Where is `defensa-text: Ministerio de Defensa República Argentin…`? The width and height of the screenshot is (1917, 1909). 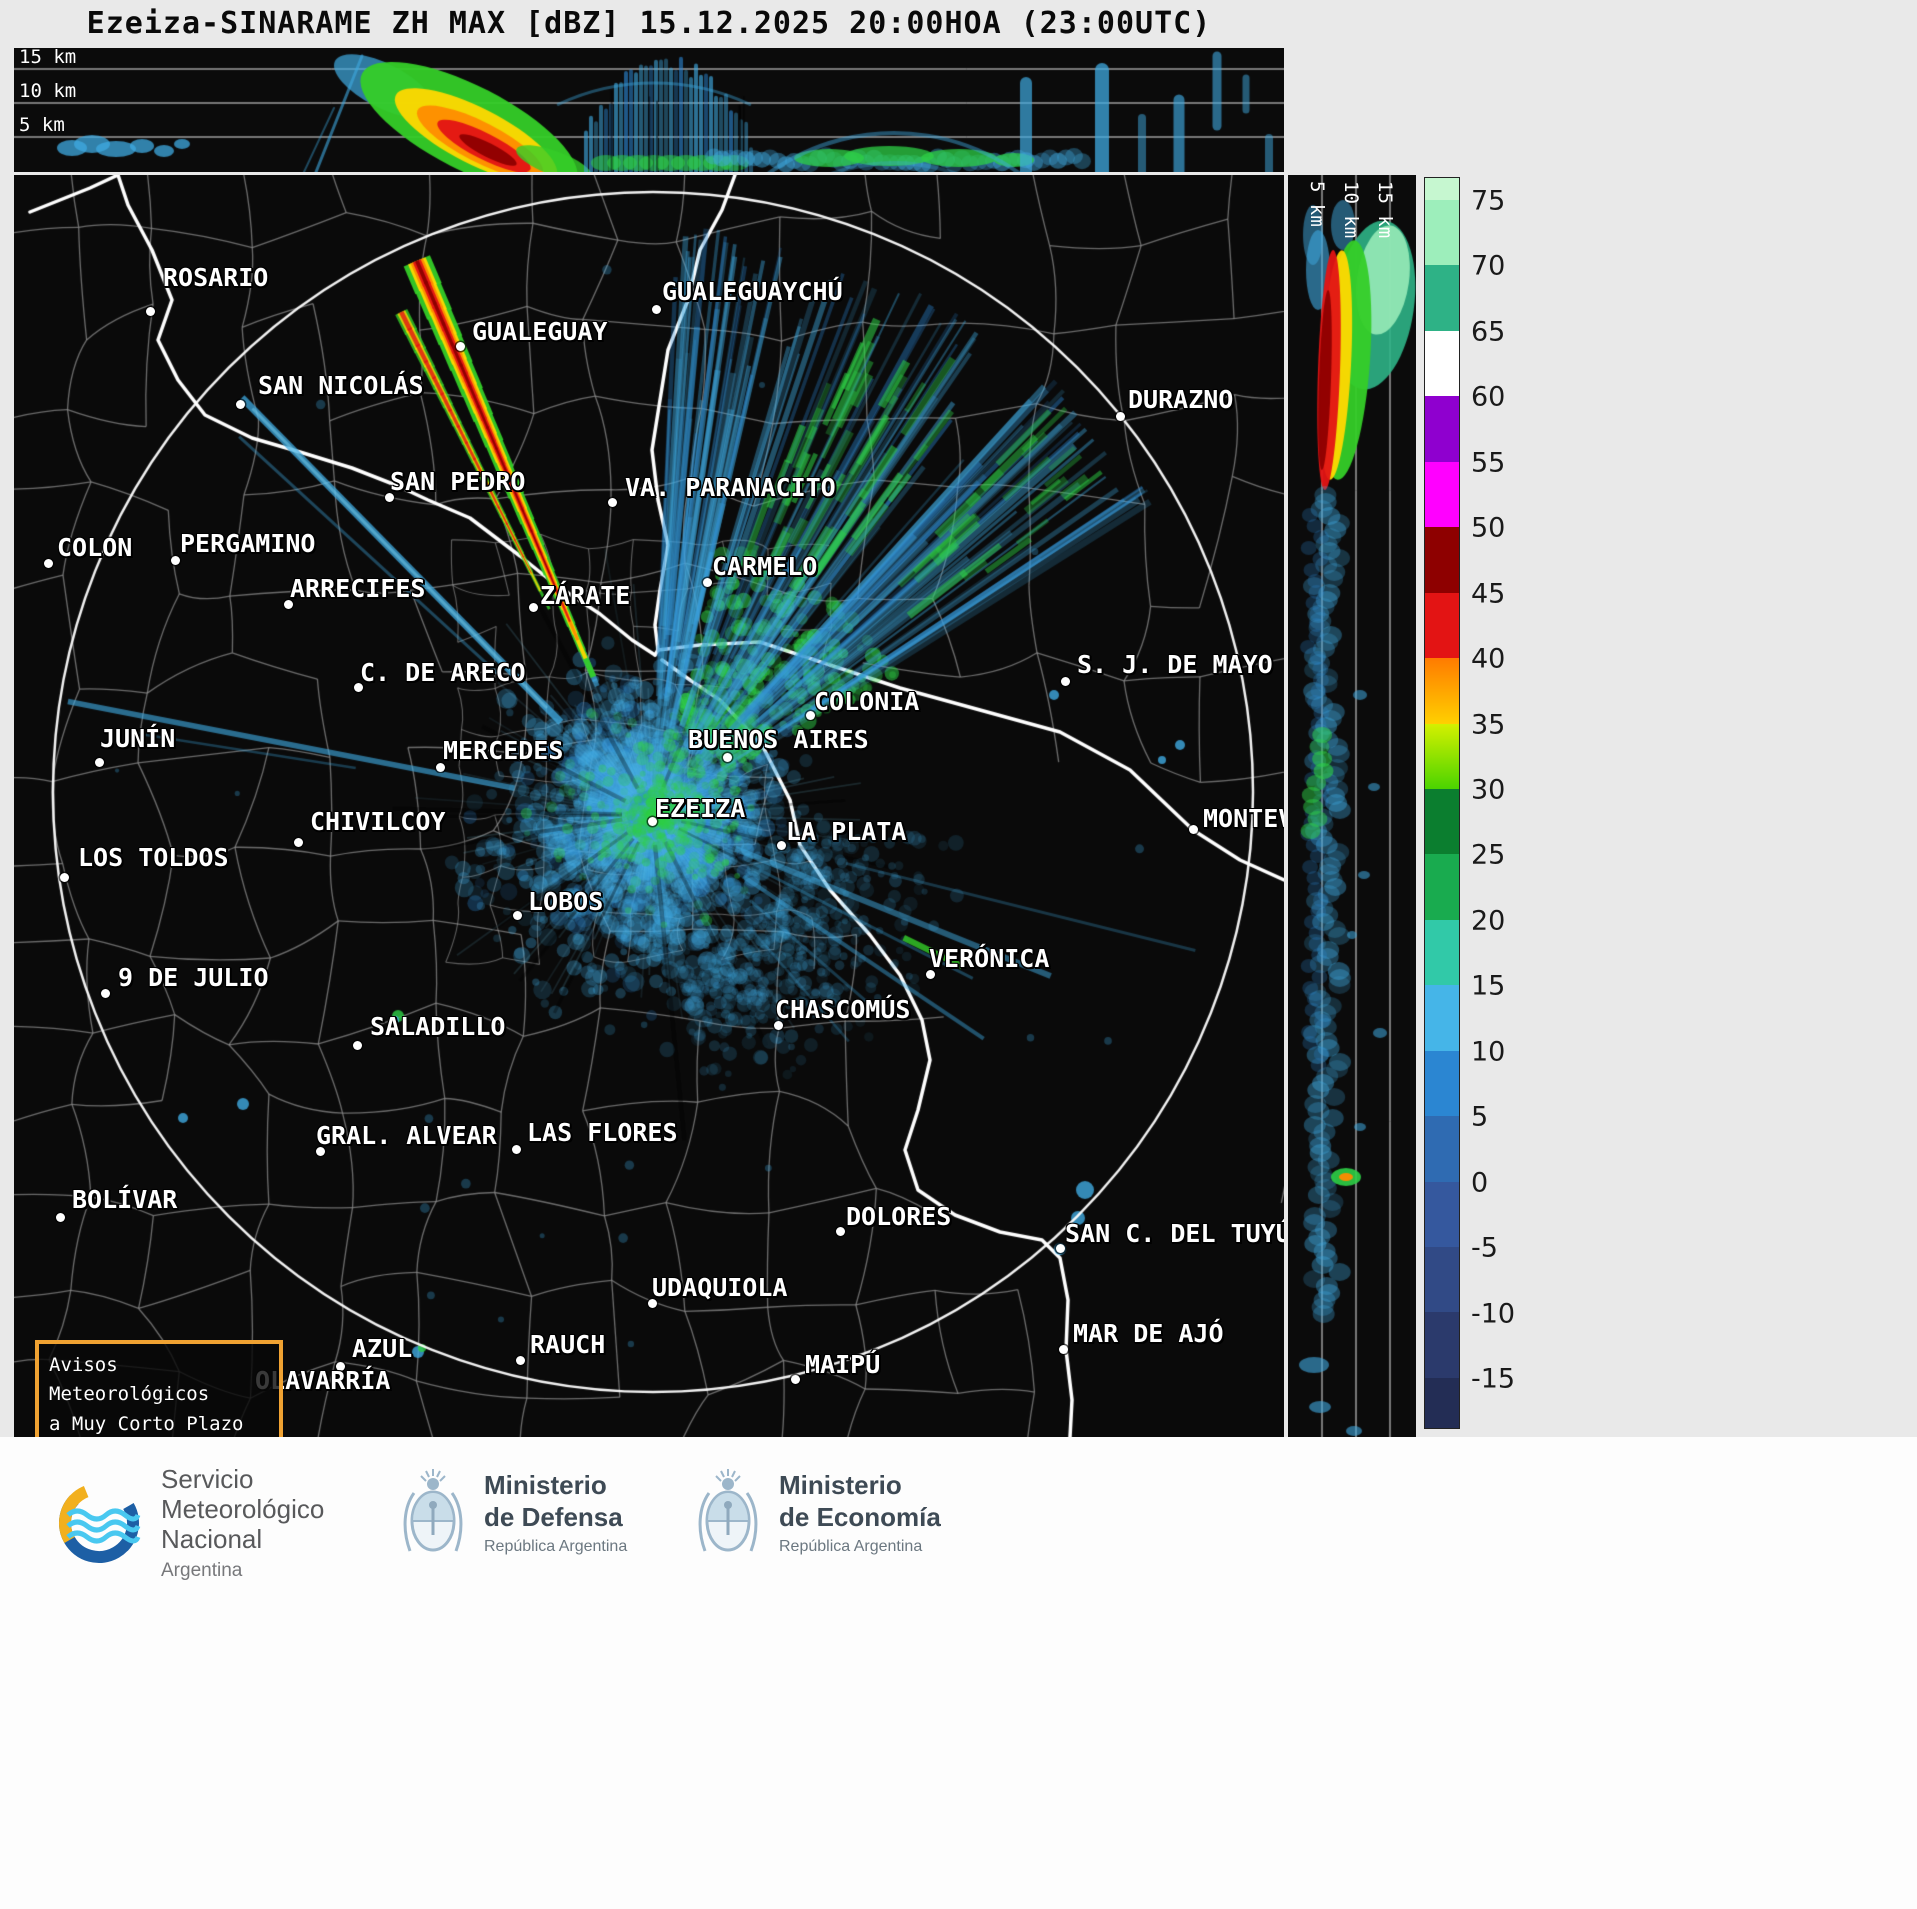 defensa-text: Ministerio de Defensa República Argentin… is located at coordinates (555, 1512).